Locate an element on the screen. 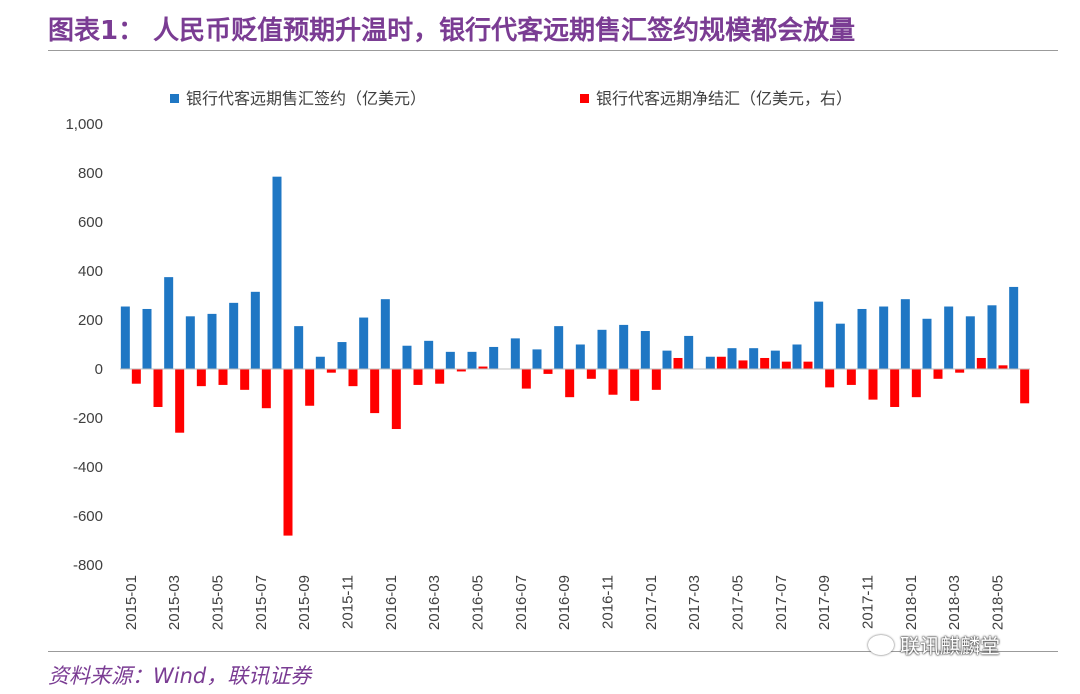 The width and height of the screenshot is (1080, 694). x-tick-label: 2015-03 is located at coordinates (174, 602).